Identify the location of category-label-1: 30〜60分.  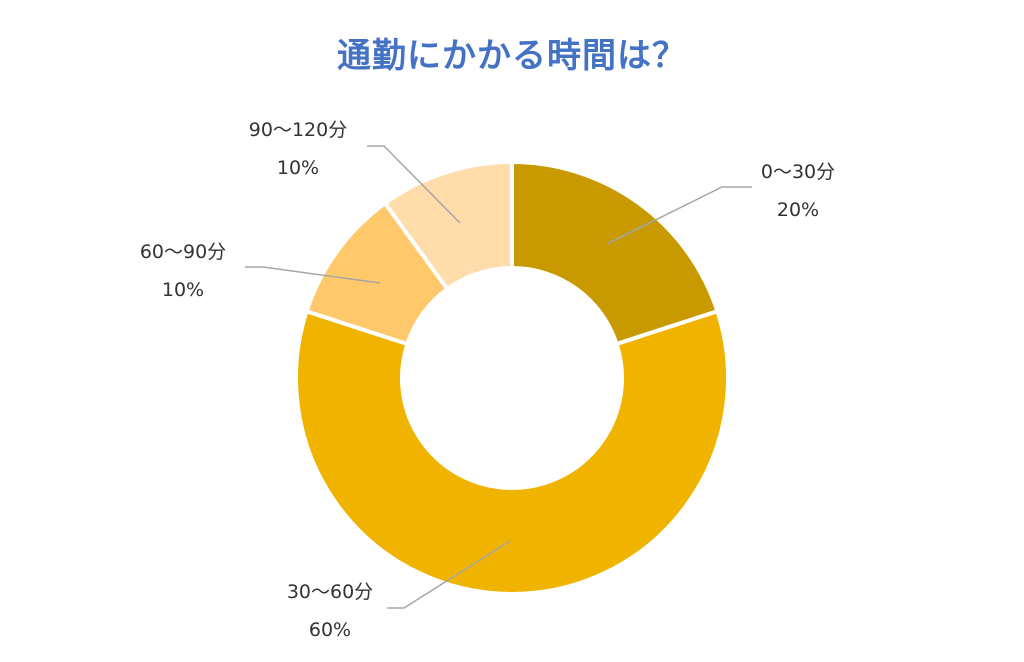
(330, 592).